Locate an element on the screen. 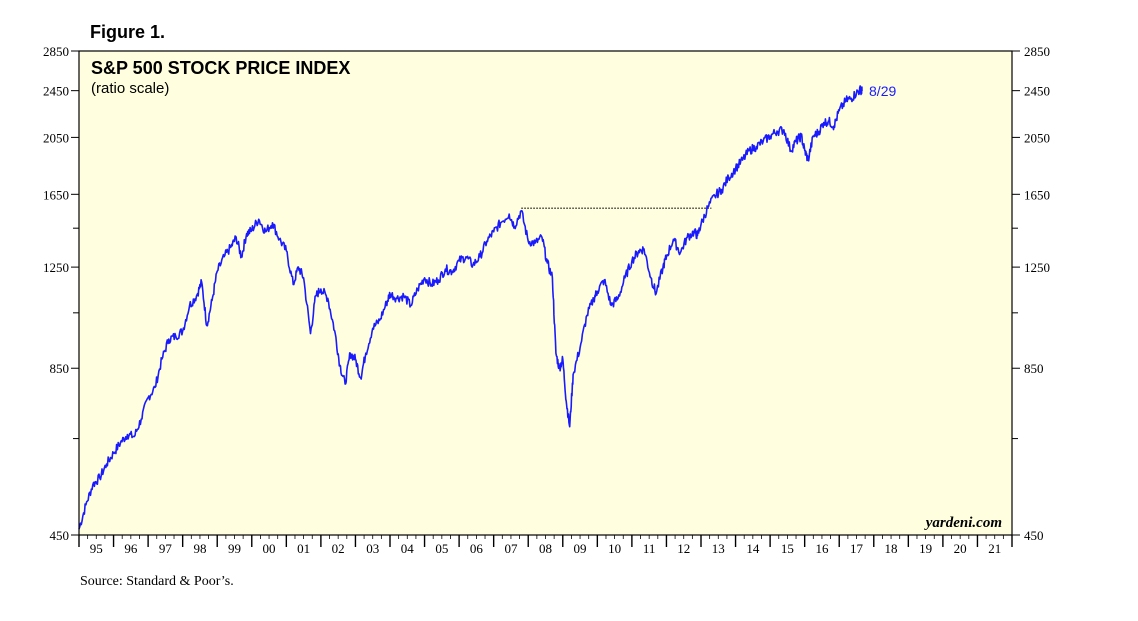 This screenshot has height=621, width=1138. x-tick-label: 04 is located at coordinates (408, 548).